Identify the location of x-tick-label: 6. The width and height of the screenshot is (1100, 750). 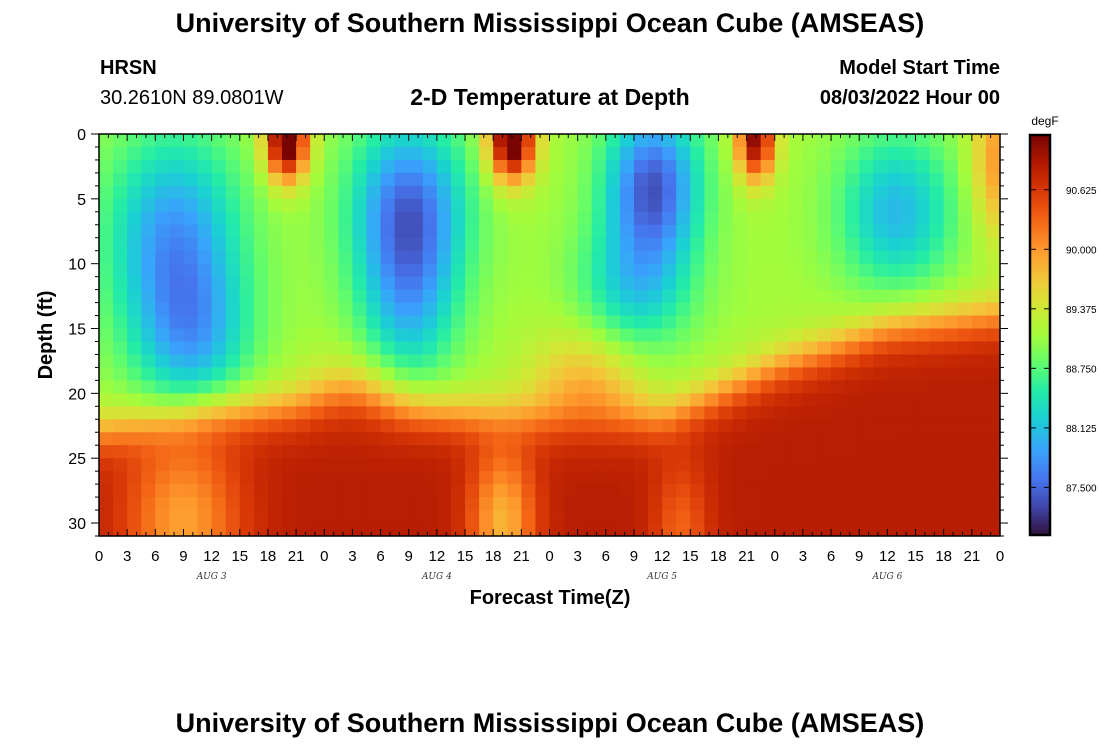
(831, 556).